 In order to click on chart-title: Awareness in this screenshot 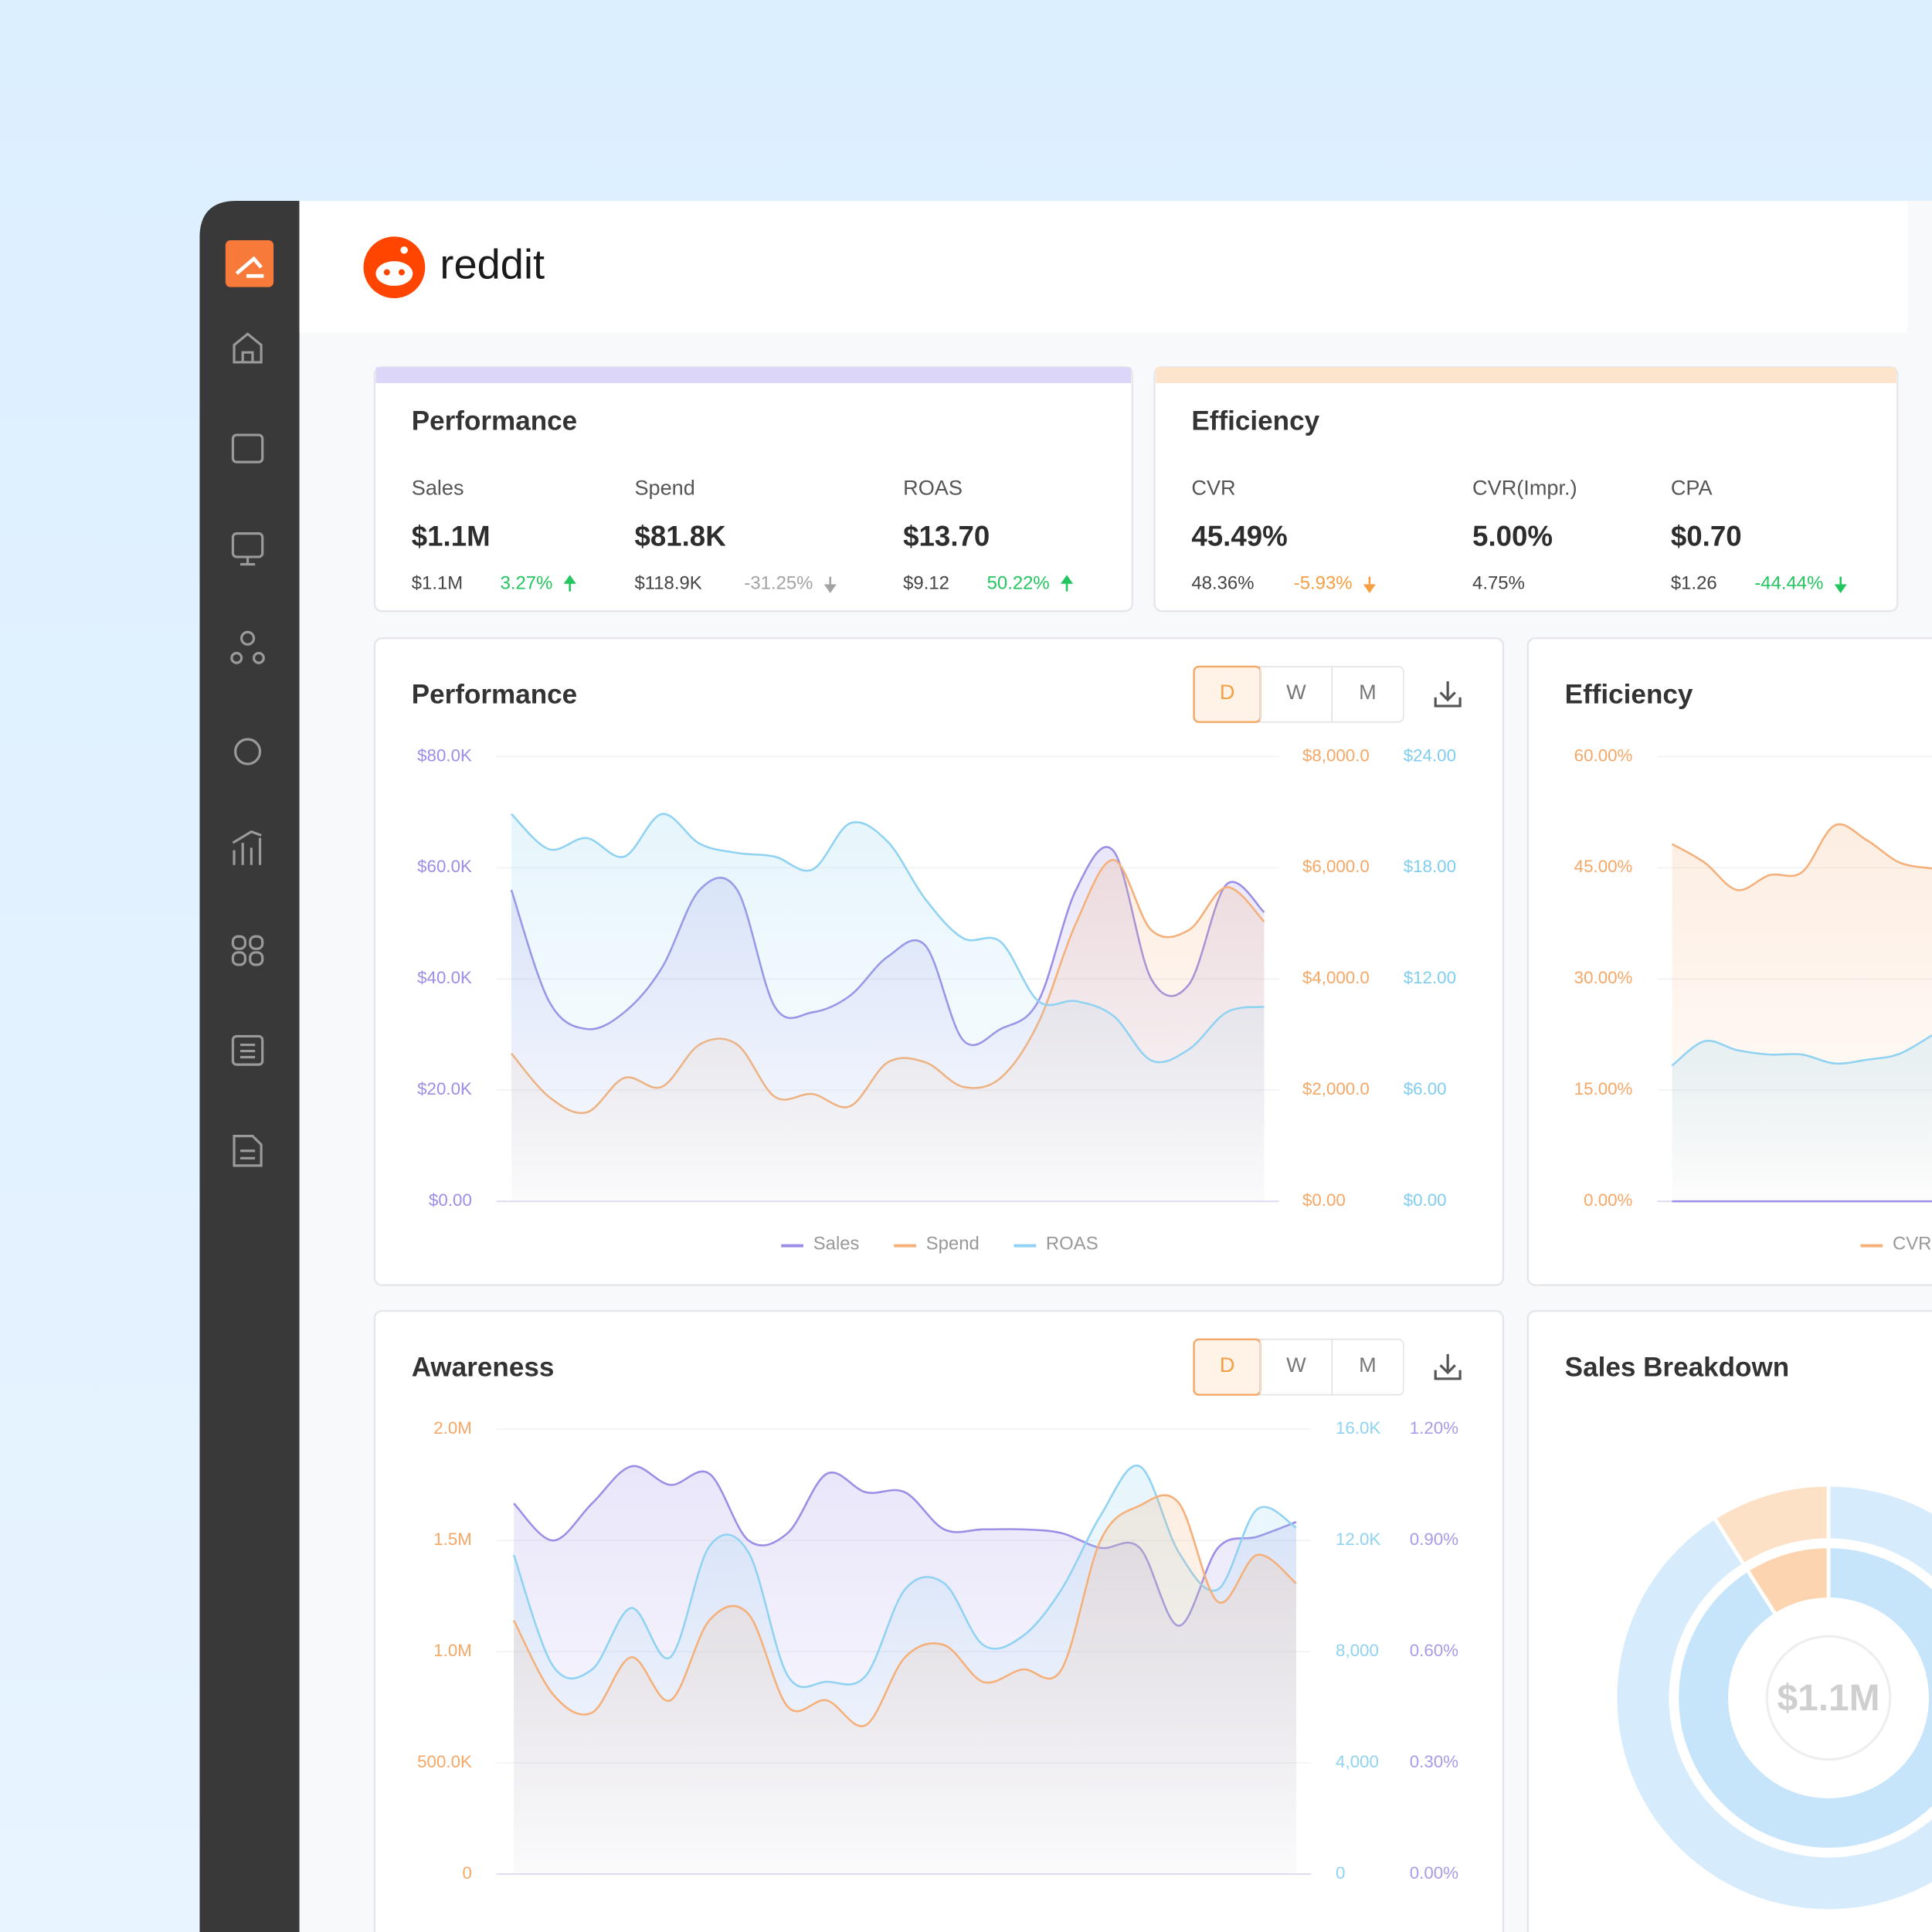, I will do `click(484, 1367)`.